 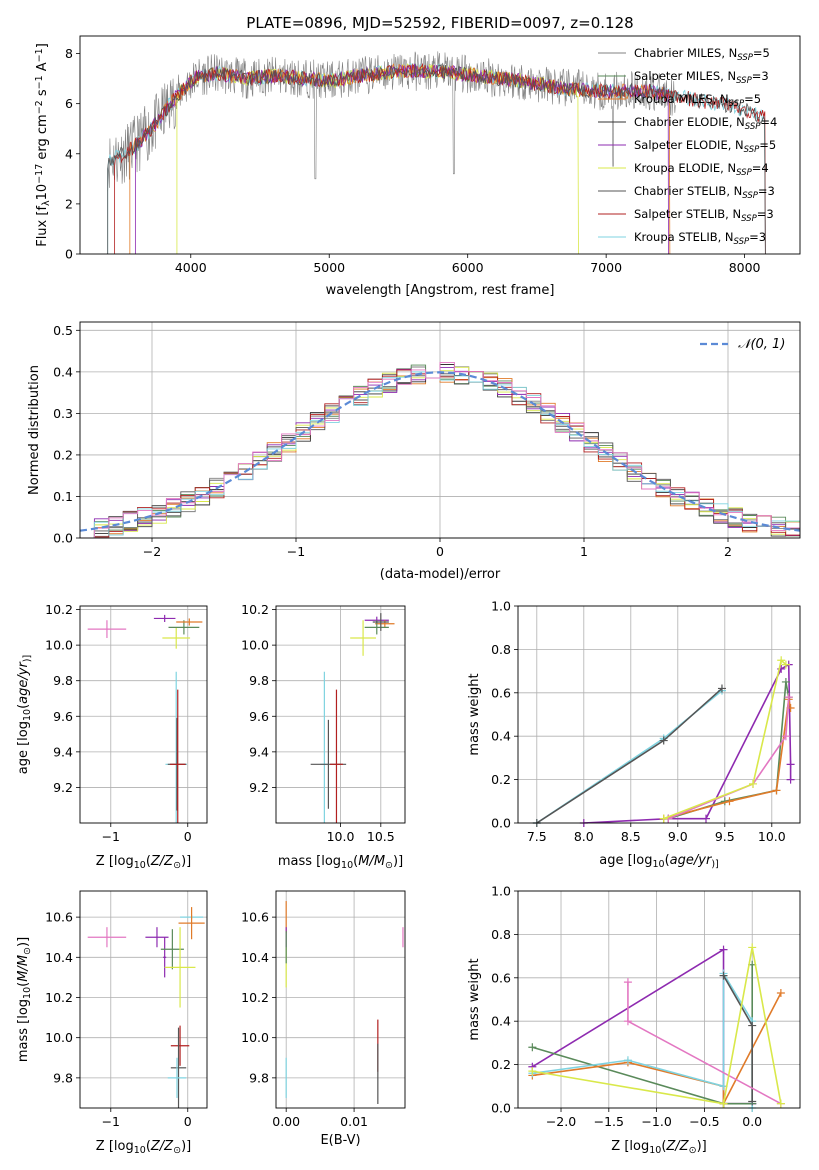 What do you see at coordinates (584, 551) in the screenshot?
I see `x-tick-label: 1` at bounding box center [584, 551].